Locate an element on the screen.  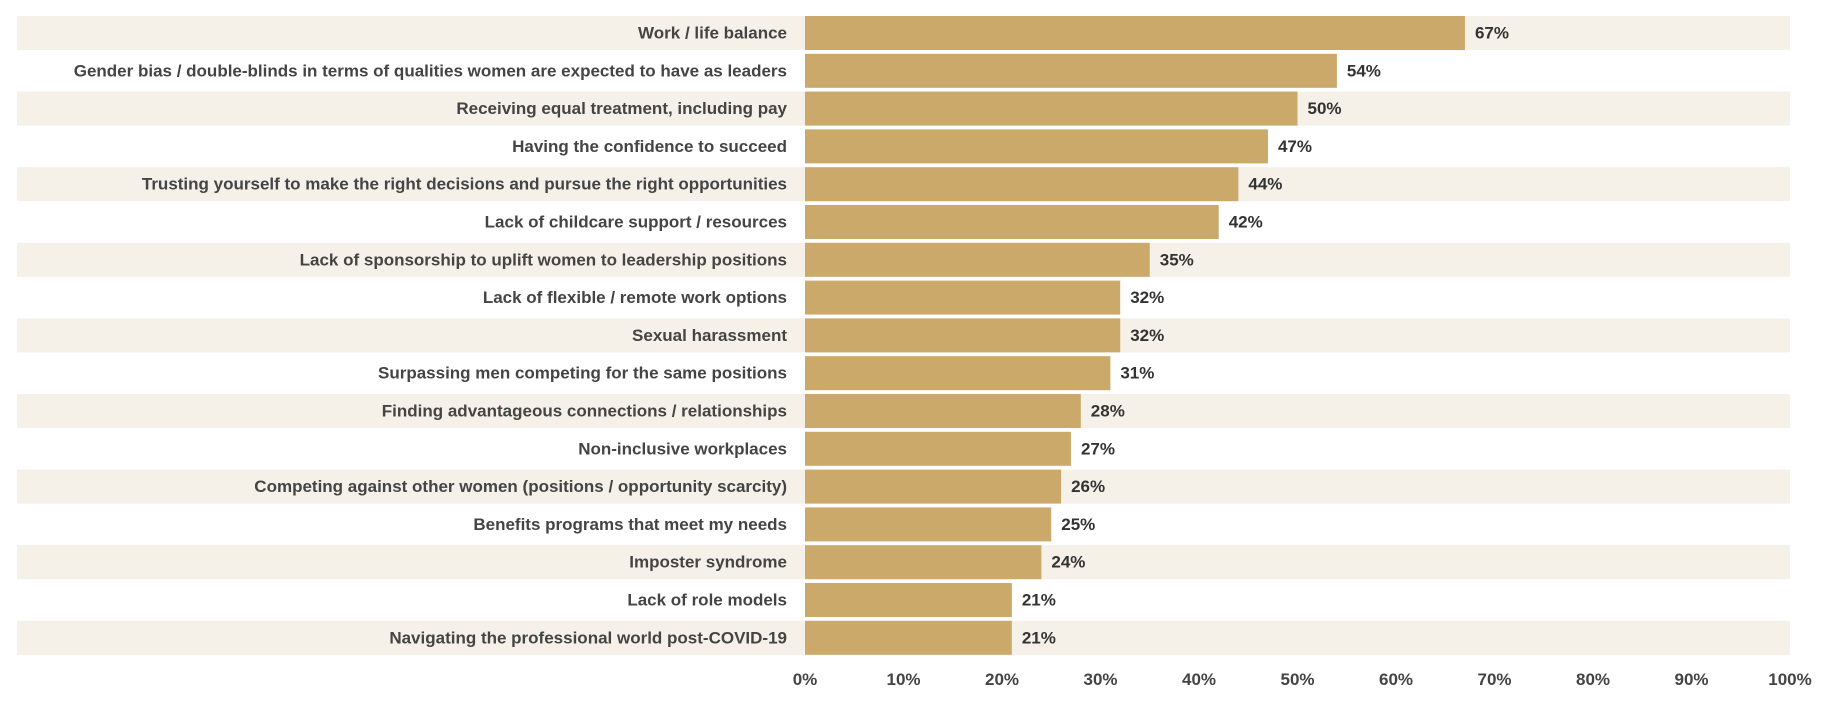
x-tick-label: 10% is located at coordinates (903, 679).